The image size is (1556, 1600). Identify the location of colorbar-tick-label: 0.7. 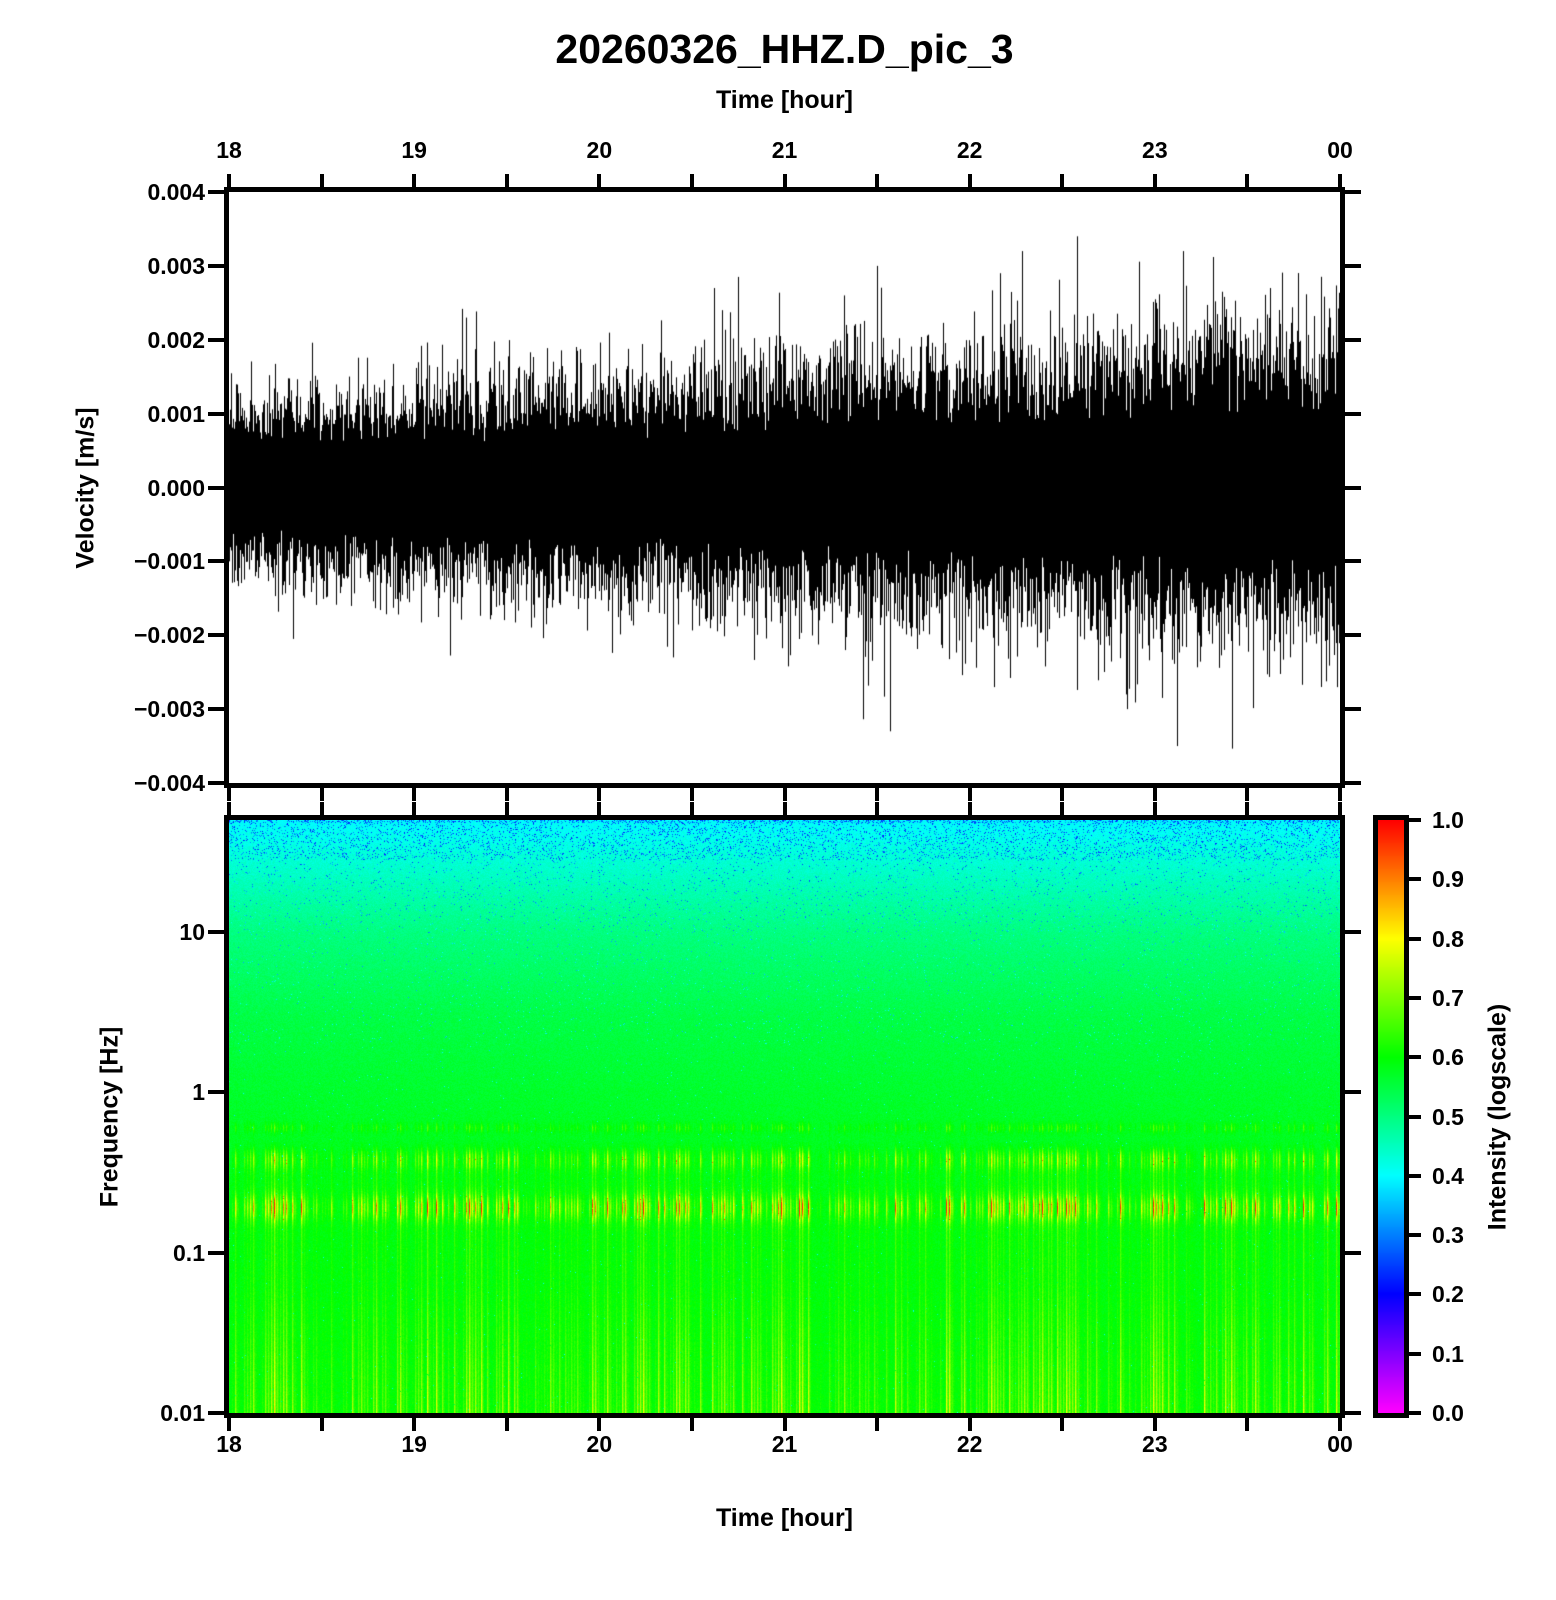
(1448, 997).